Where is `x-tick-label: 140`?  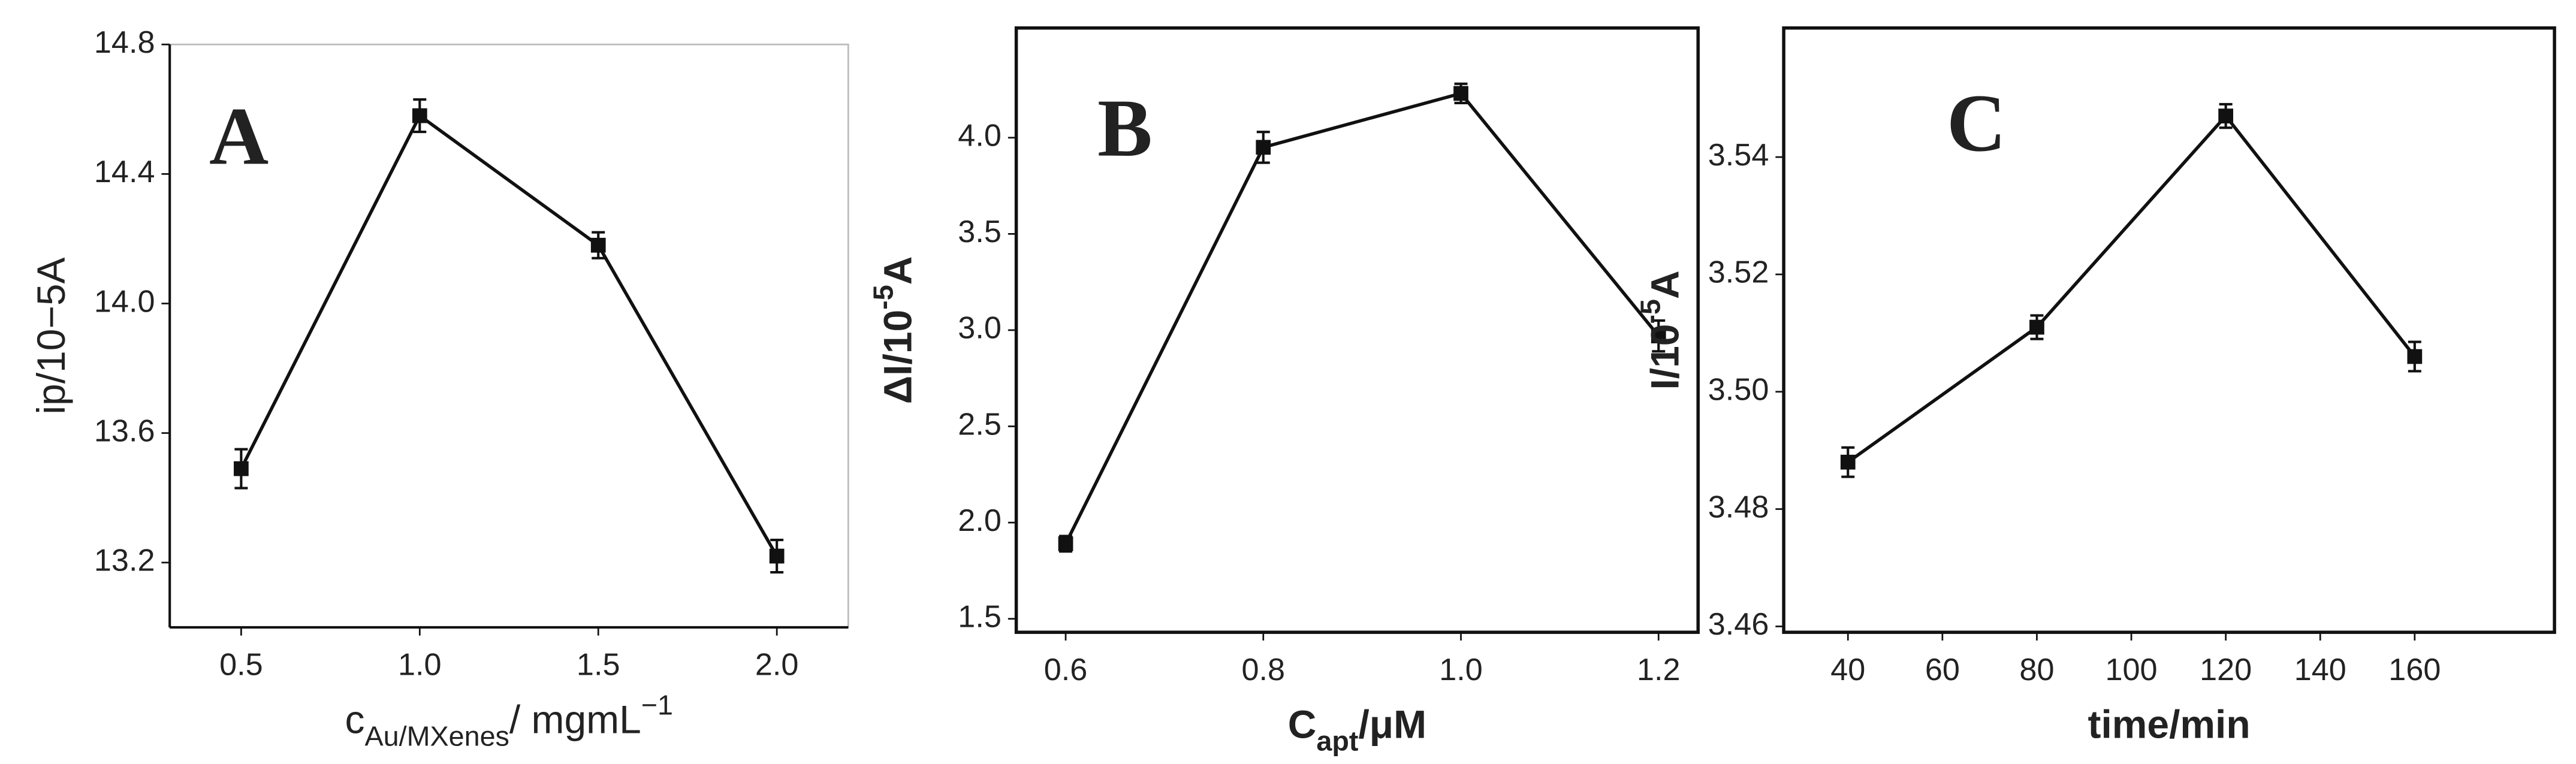 x-tick-label: 140 is located at coordinates (2320, 670).